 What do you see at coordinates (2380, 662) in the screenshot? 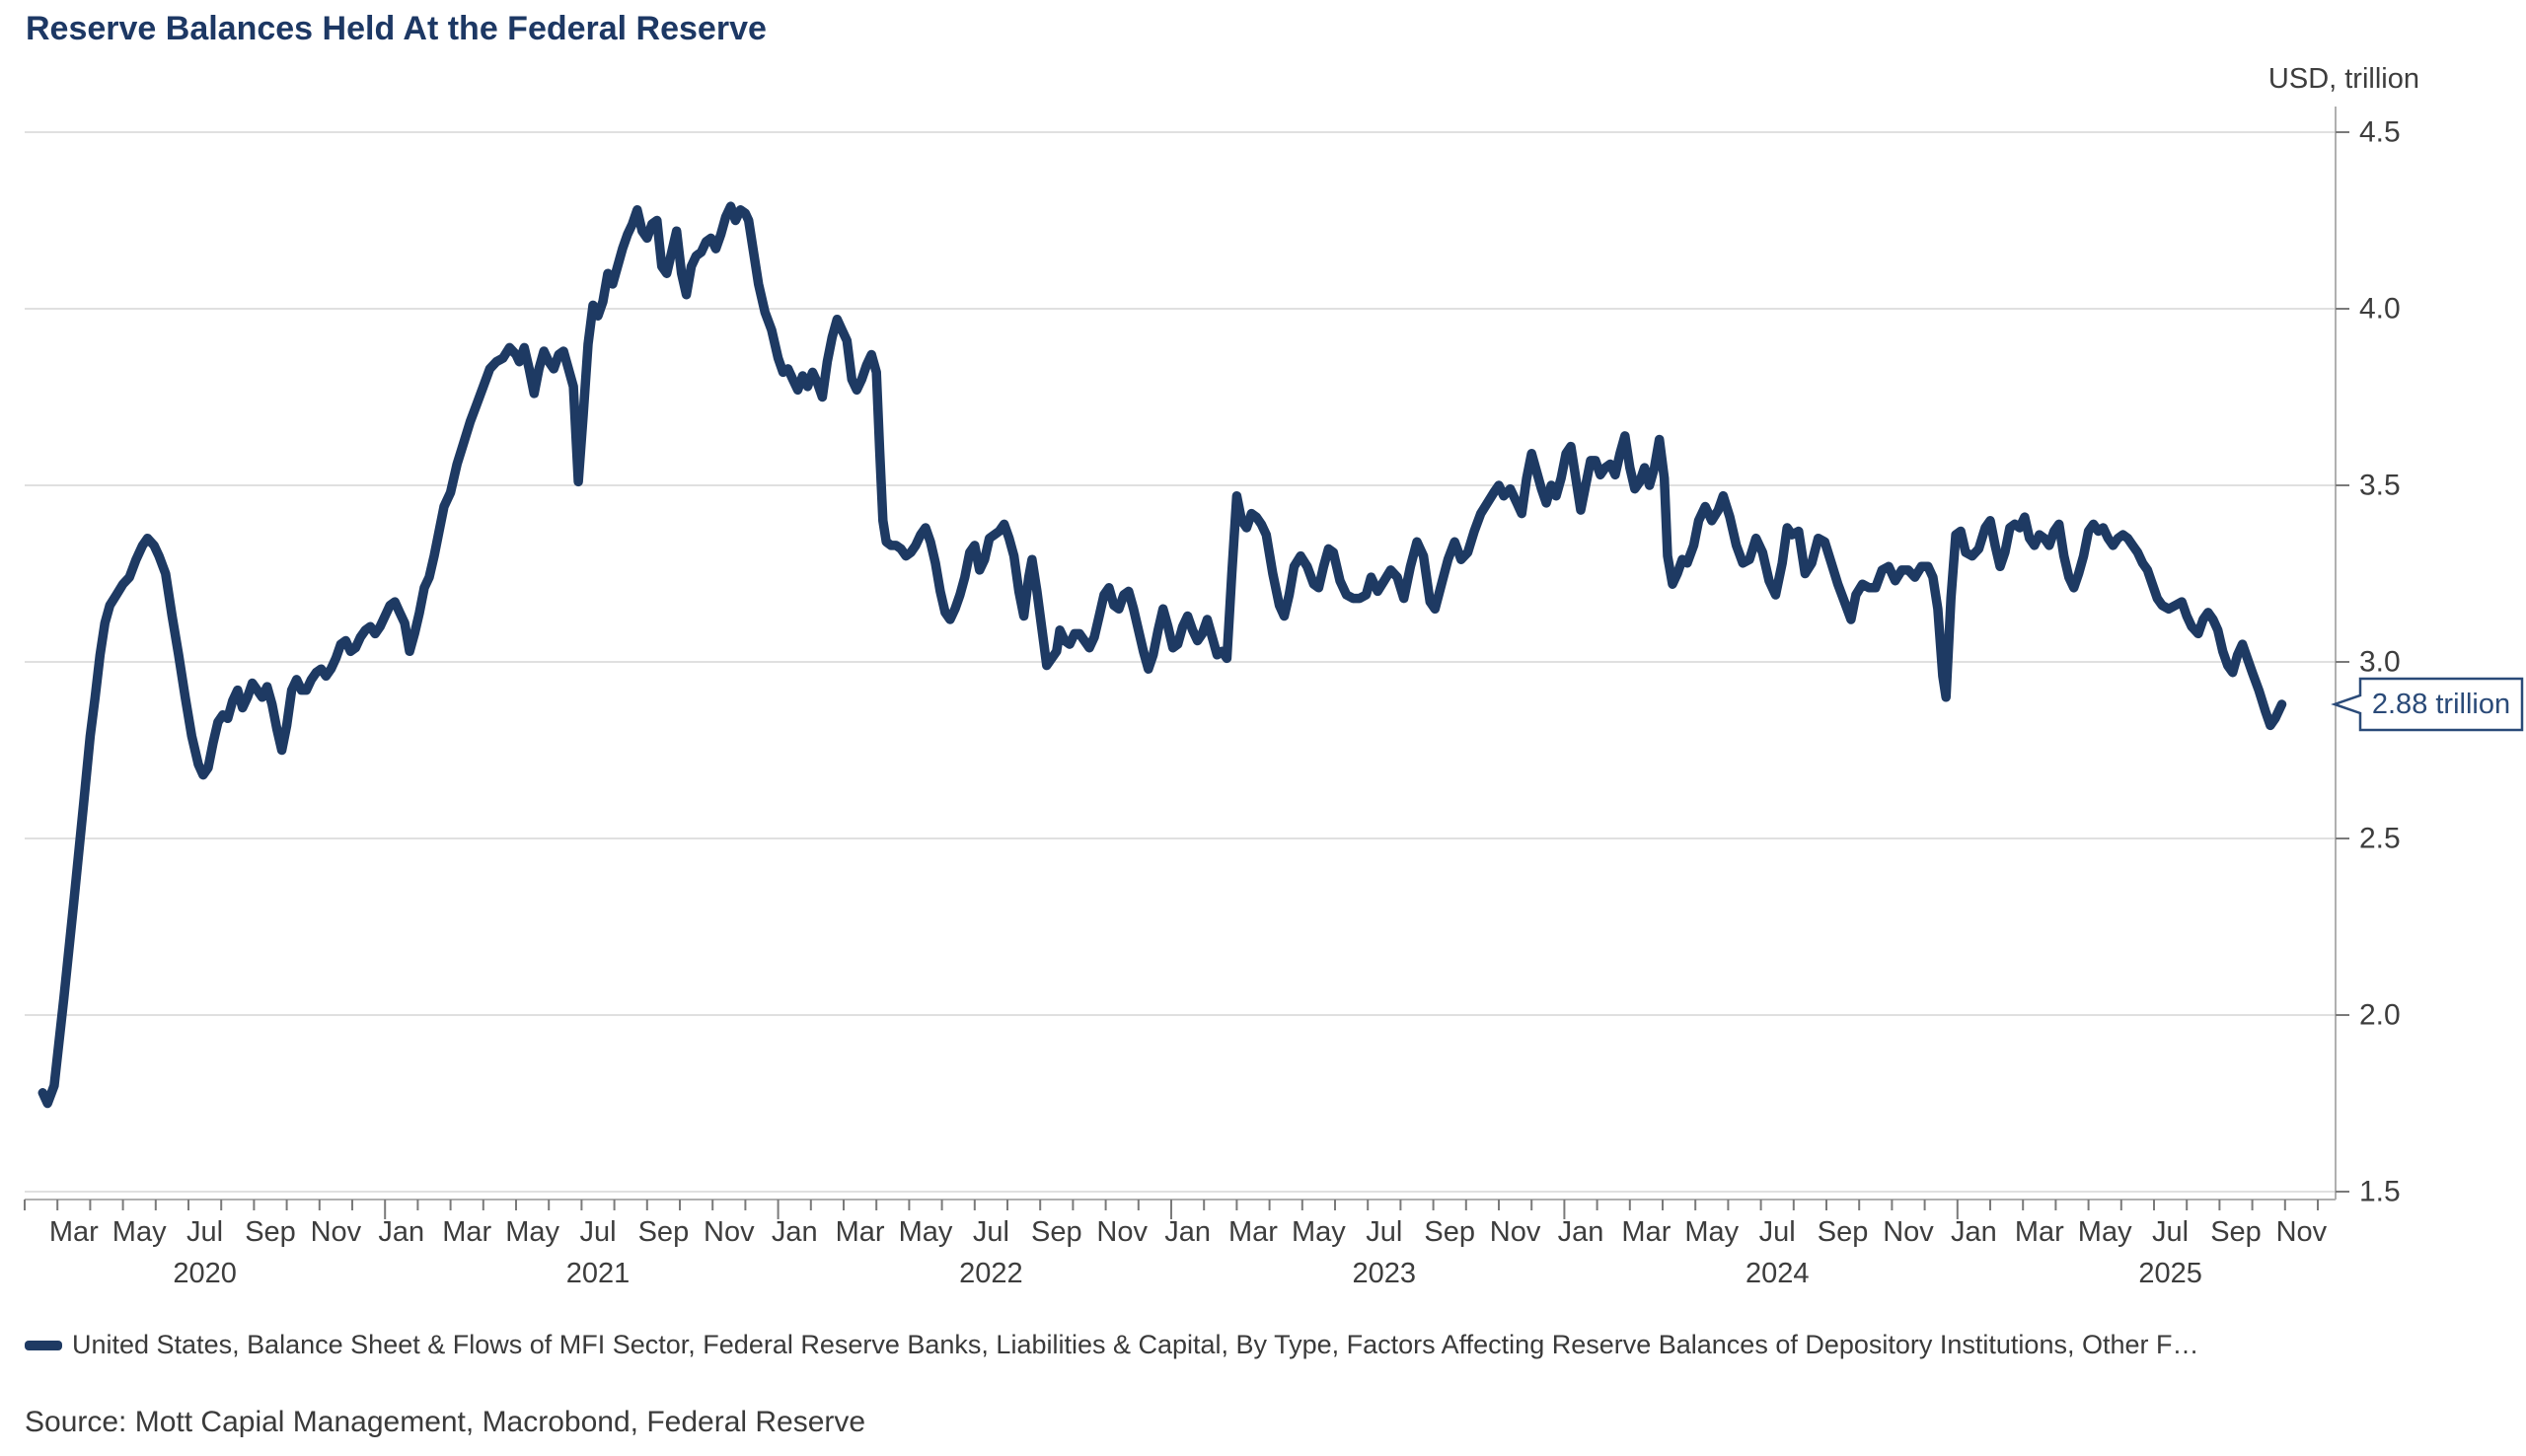
I see `svg-text: 3.0` at bounding box center [2380, 662].